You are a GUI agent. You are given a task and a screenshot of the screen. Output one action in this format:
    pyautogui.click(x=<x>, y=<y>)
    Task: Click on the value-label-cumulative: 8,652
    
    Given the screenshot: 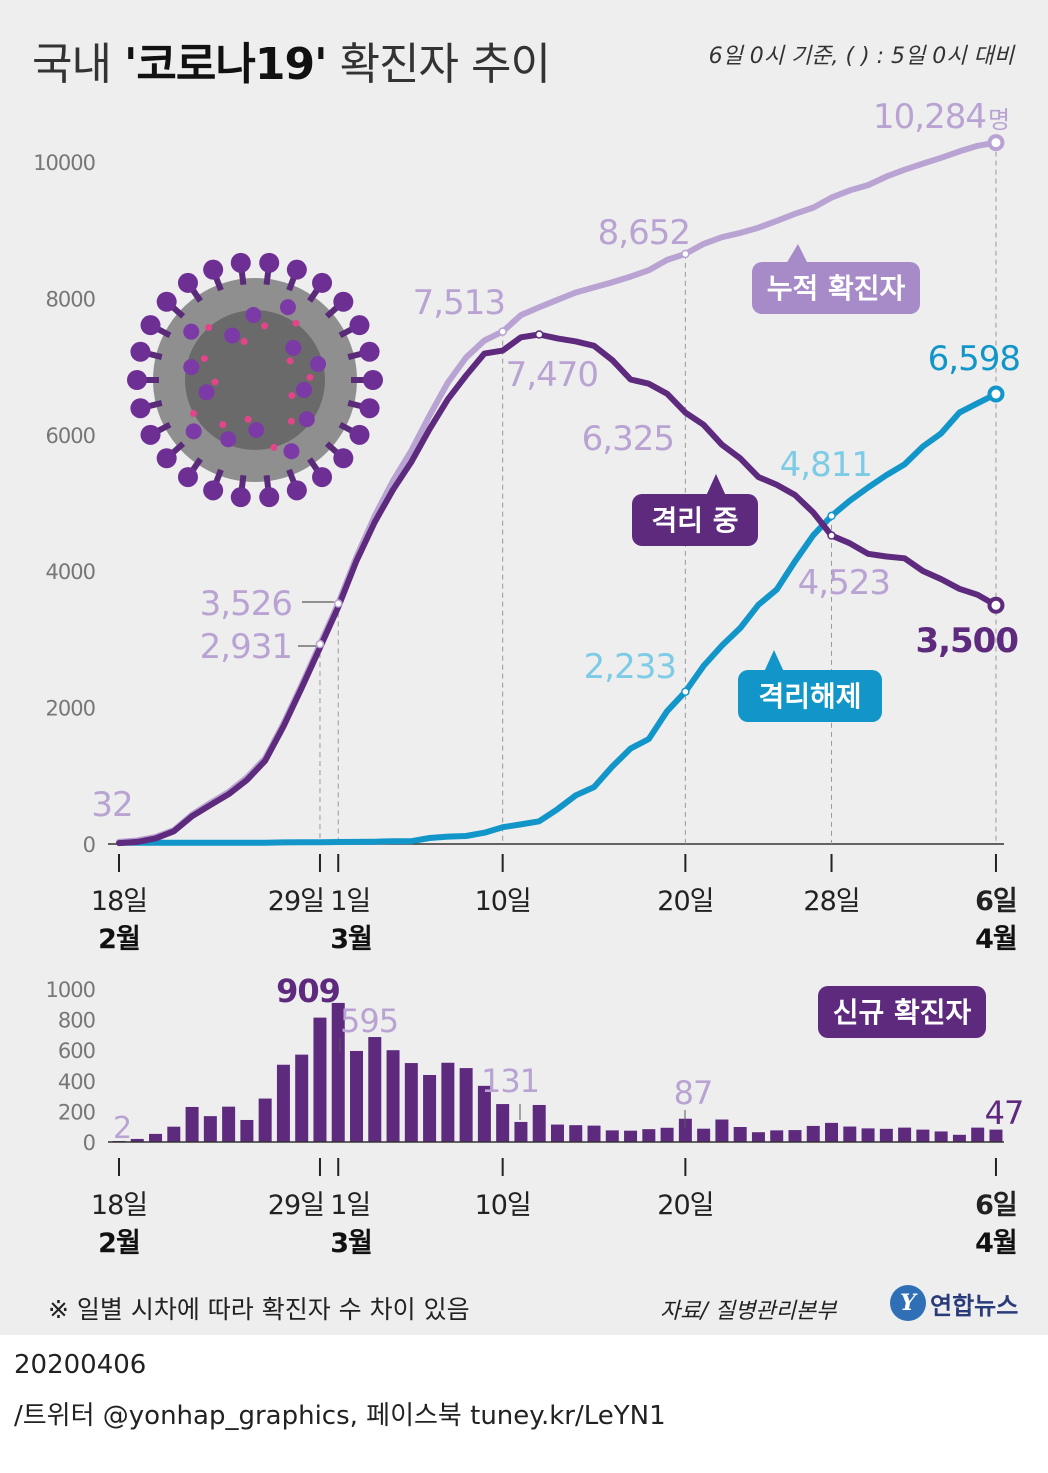 What is the action you would take?
    pyautogui.click(x=644, y=233)
    